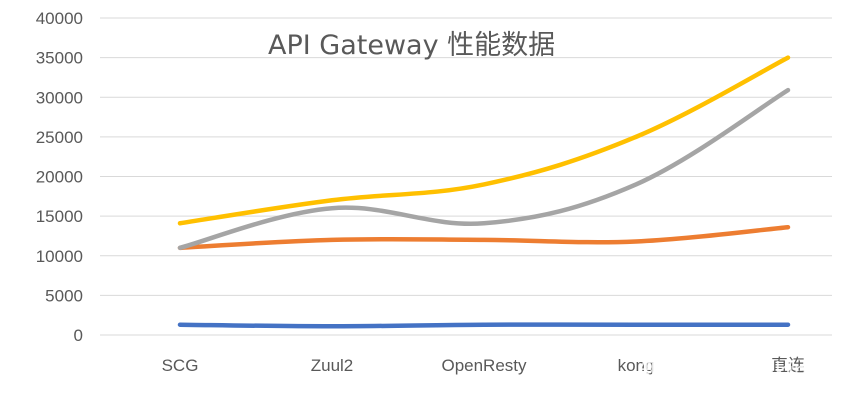  Describe the element at coordinates (59, 58) in the screenshot. I see `y-tick-label: 35000` at that location.